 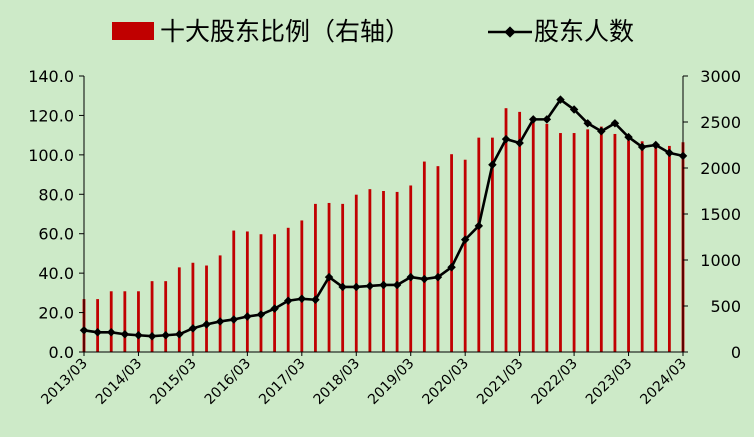 What do you see at coordinates (302, 286) in the screenshot?
I see `bar-2017/03` at bounding box center [302, 286].